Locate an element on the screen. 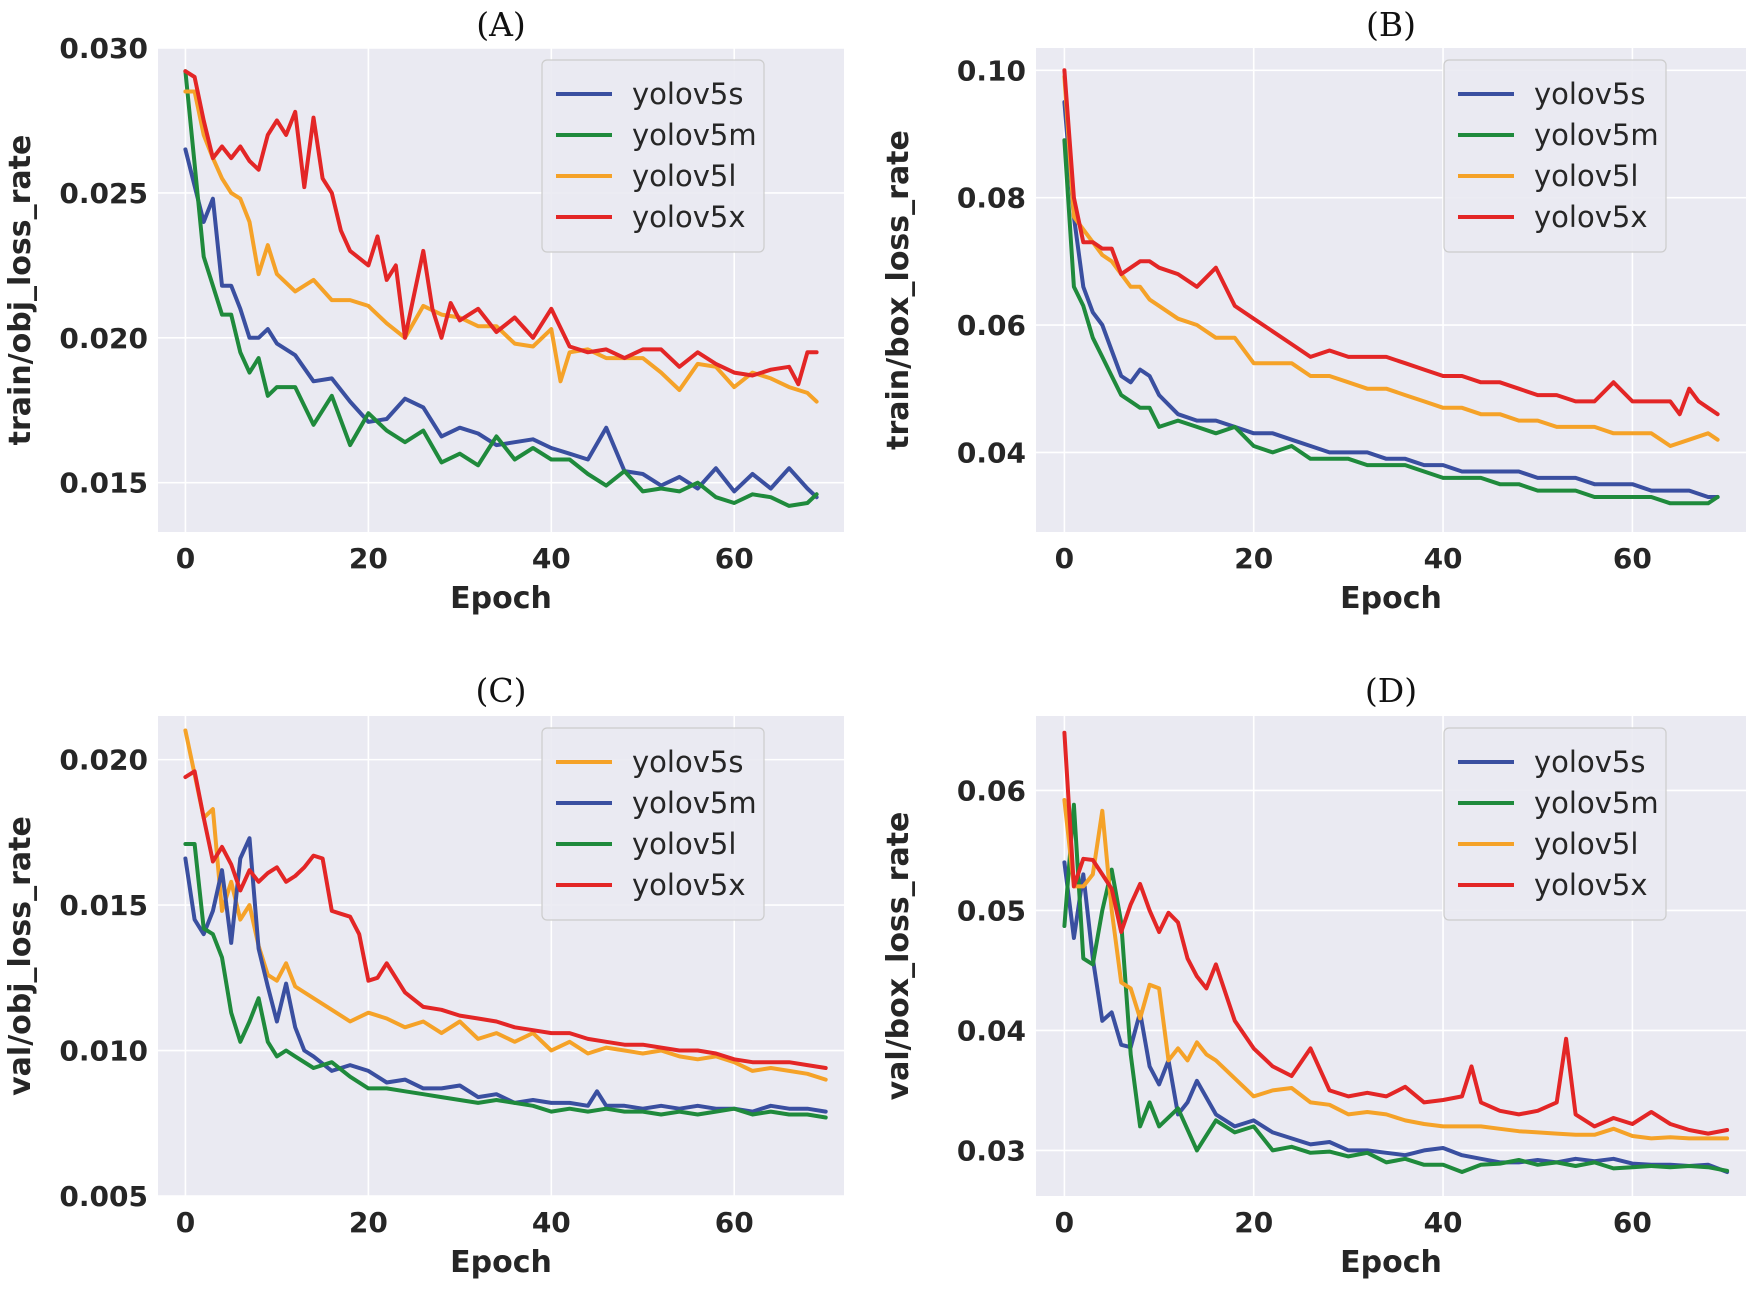 The width and height of the screenshot is (1750, 1296). panel-title-d: (D) is located at coordinates (1391, 690).